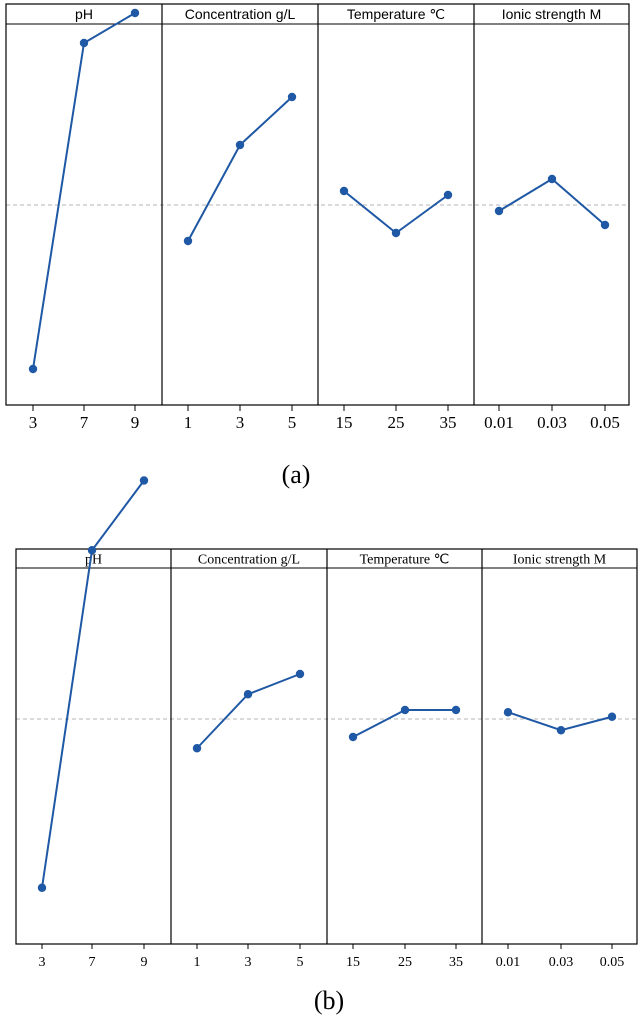 Image resolution: width=644 pixels, height=1021 pixels. What do you see at coordinates (329, 1000) in the screenshot?
I see `figure-caption: (b)` at bounding box center [329, 1000].